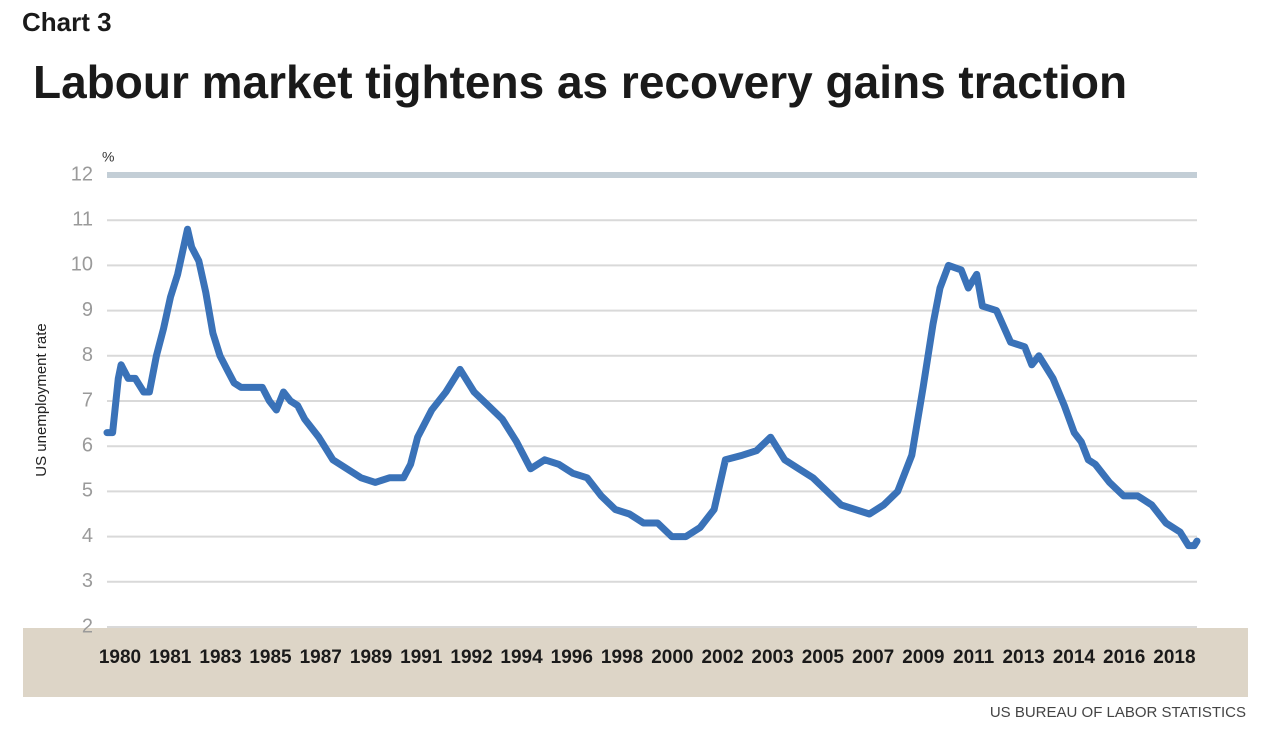  Describe the element at coordinates (87, 491) in the screenshot. I see `y-tick-label: 5` at that location.